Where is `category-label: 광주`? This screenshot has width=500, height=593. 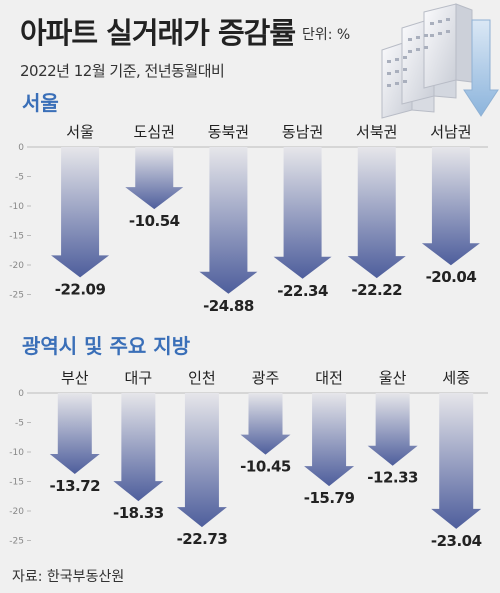
category-label: 광주 is located at coordinates (266, 378).